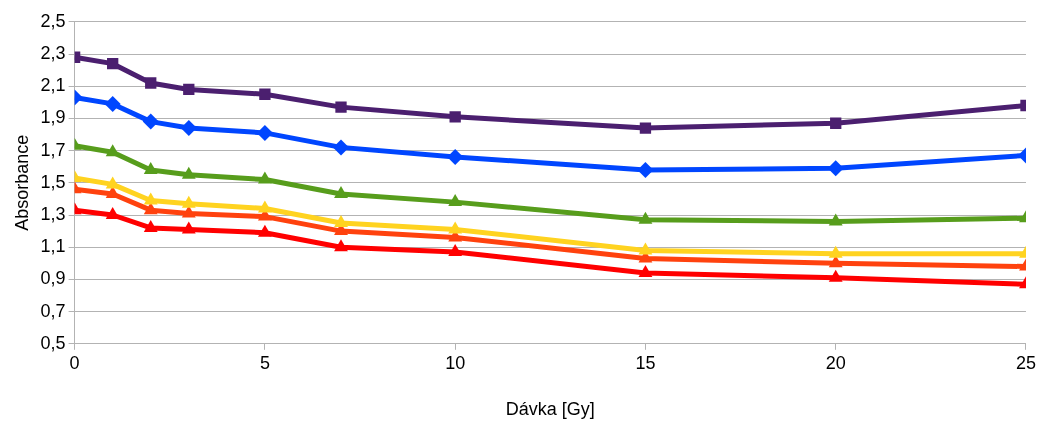  What do you see at coordinates (53, 310) in the screenshot?
I see `y-tick-label: 0,7` at bounding box center [53, 310].